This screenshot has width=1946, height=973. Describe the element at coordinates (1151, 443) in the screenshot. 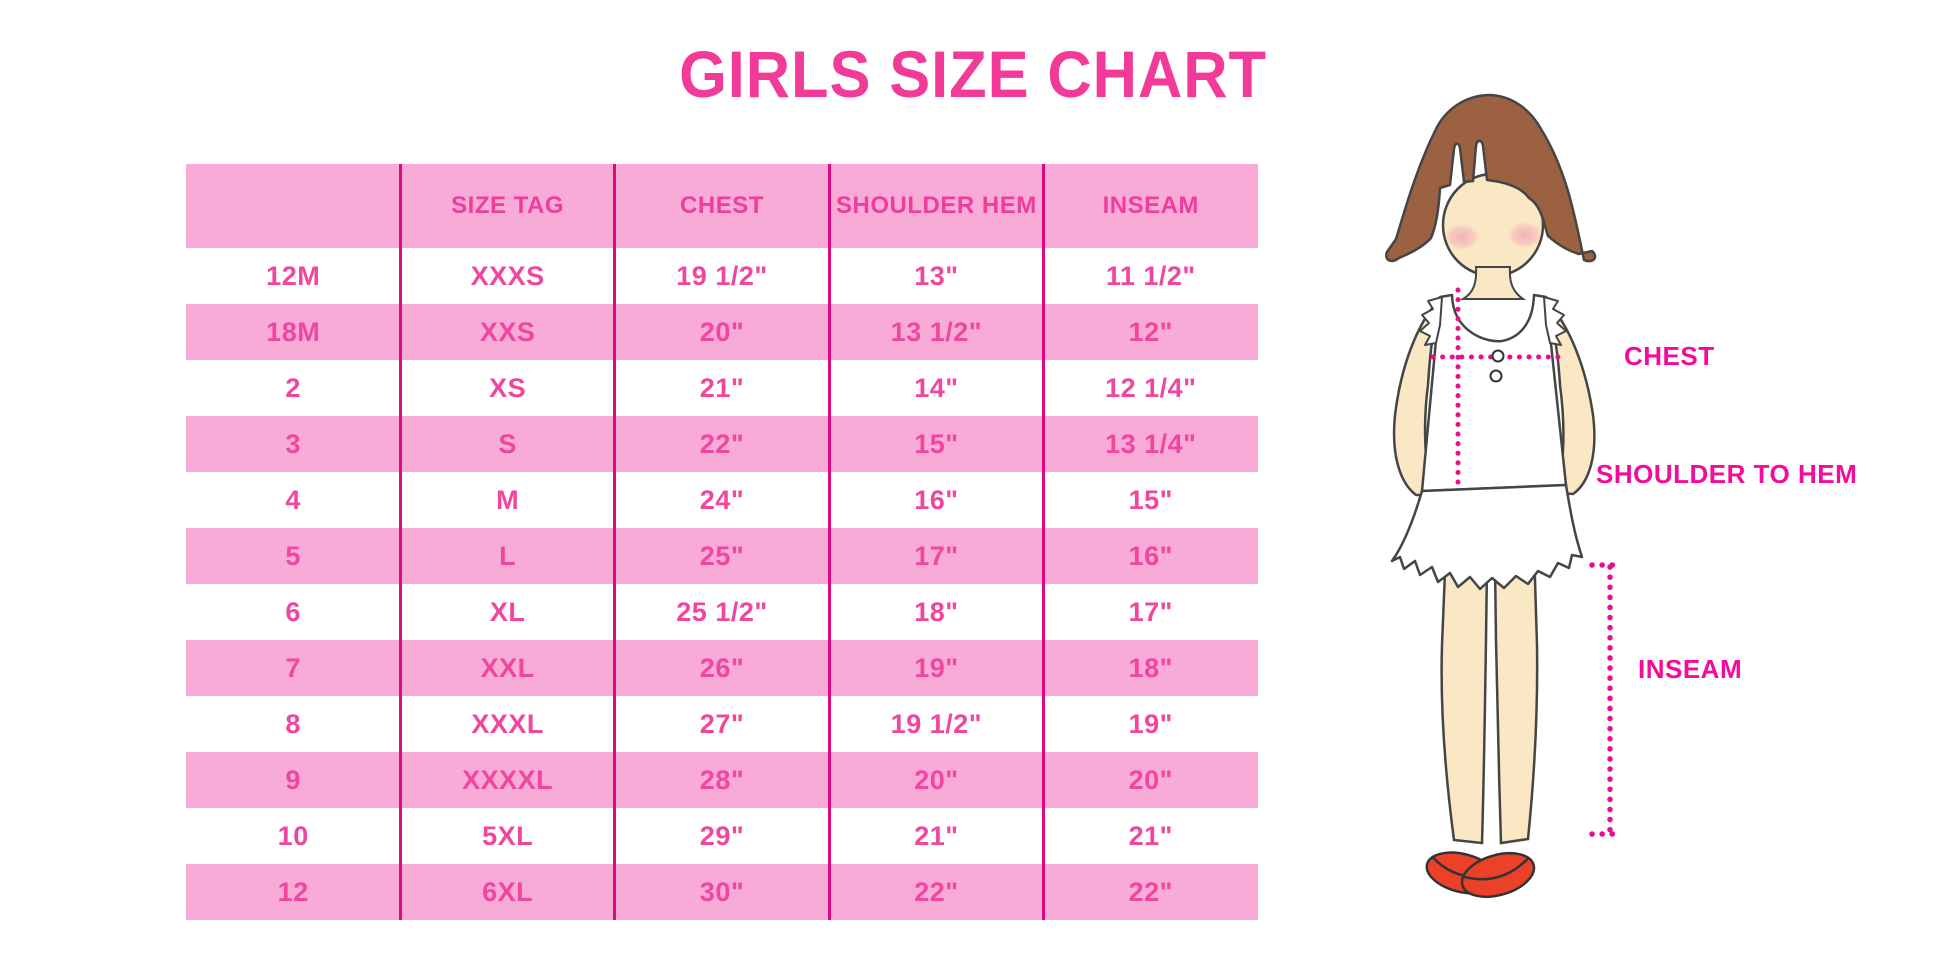

I see `table-cell: 13 1/4"` at that location.